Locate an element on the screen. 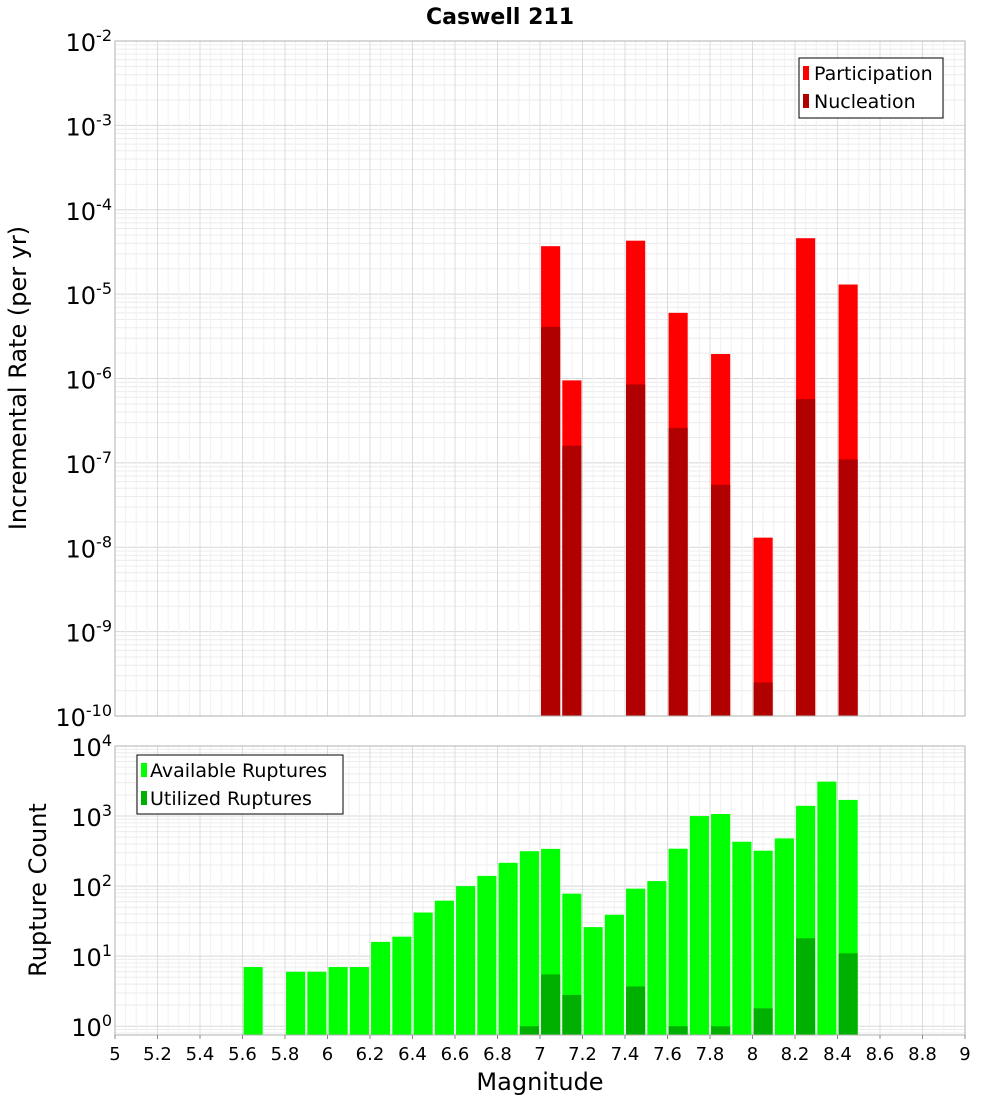 The width and height of the screenshot is (1000, 1100). top-bars is located at coordinates (699, 477).